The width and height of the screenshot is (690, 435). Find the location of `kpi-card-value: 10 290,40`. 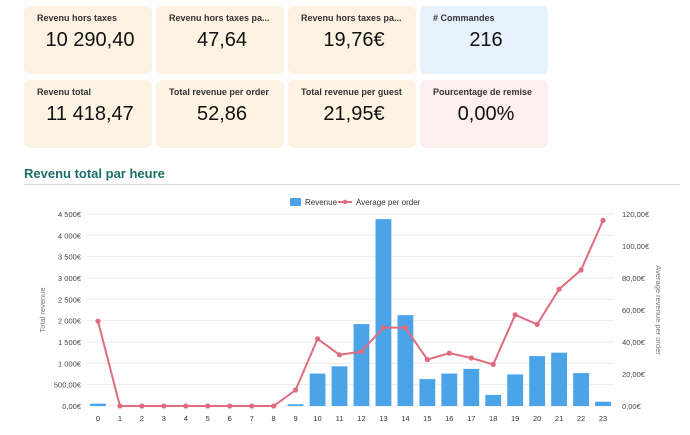

kpi-card-value: 10 290,40 is located at coordinates (90, 40).